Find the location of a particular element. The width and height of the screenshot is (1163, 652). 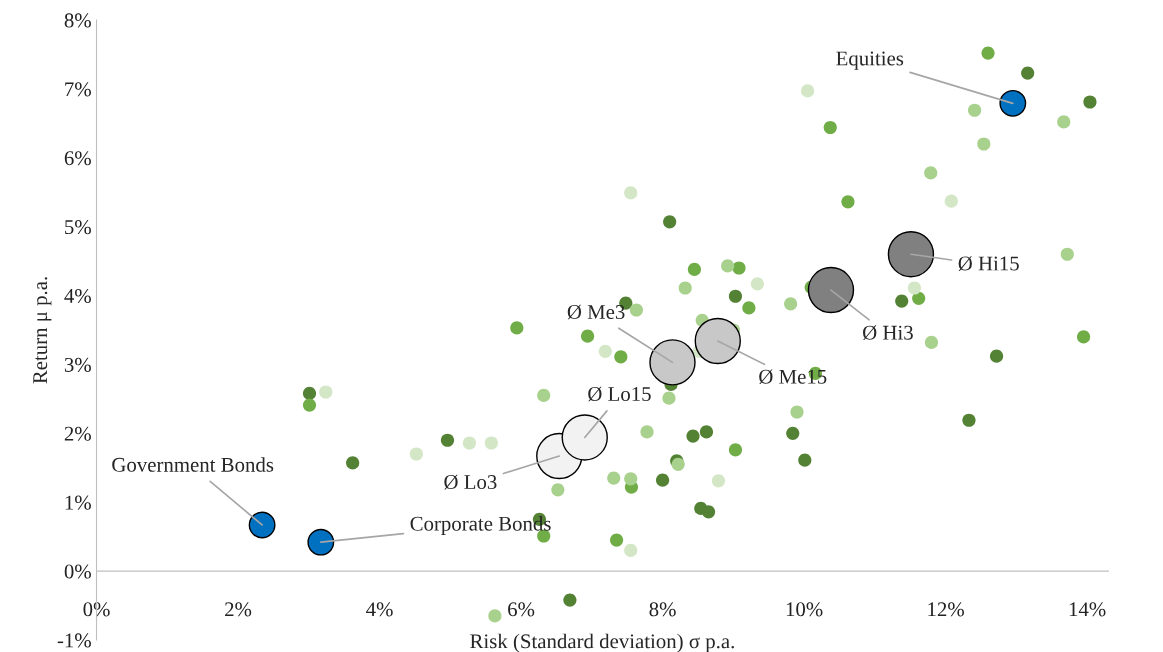

y-tick-label: 1% is located at coordinates (78, 502).